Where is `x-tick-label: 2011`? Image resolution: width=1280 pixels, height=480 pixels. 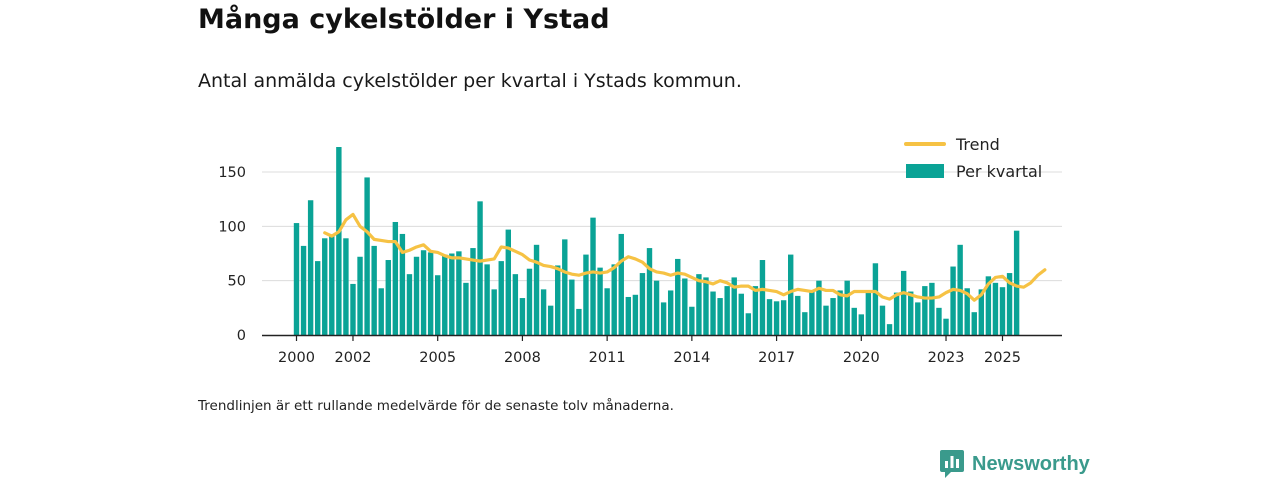
x-tick-label: 2011 is located at coordinates (607, 358).